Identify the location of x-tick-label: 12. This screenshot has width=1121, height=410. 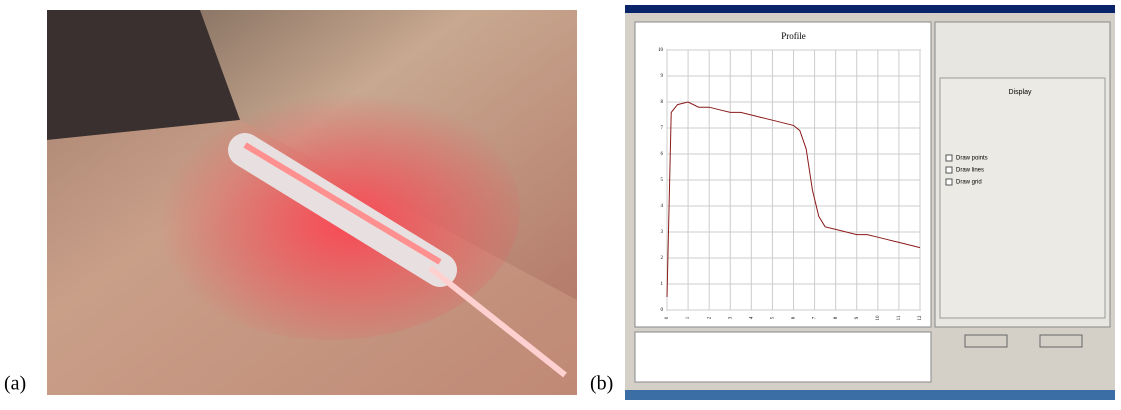
(920, 318).